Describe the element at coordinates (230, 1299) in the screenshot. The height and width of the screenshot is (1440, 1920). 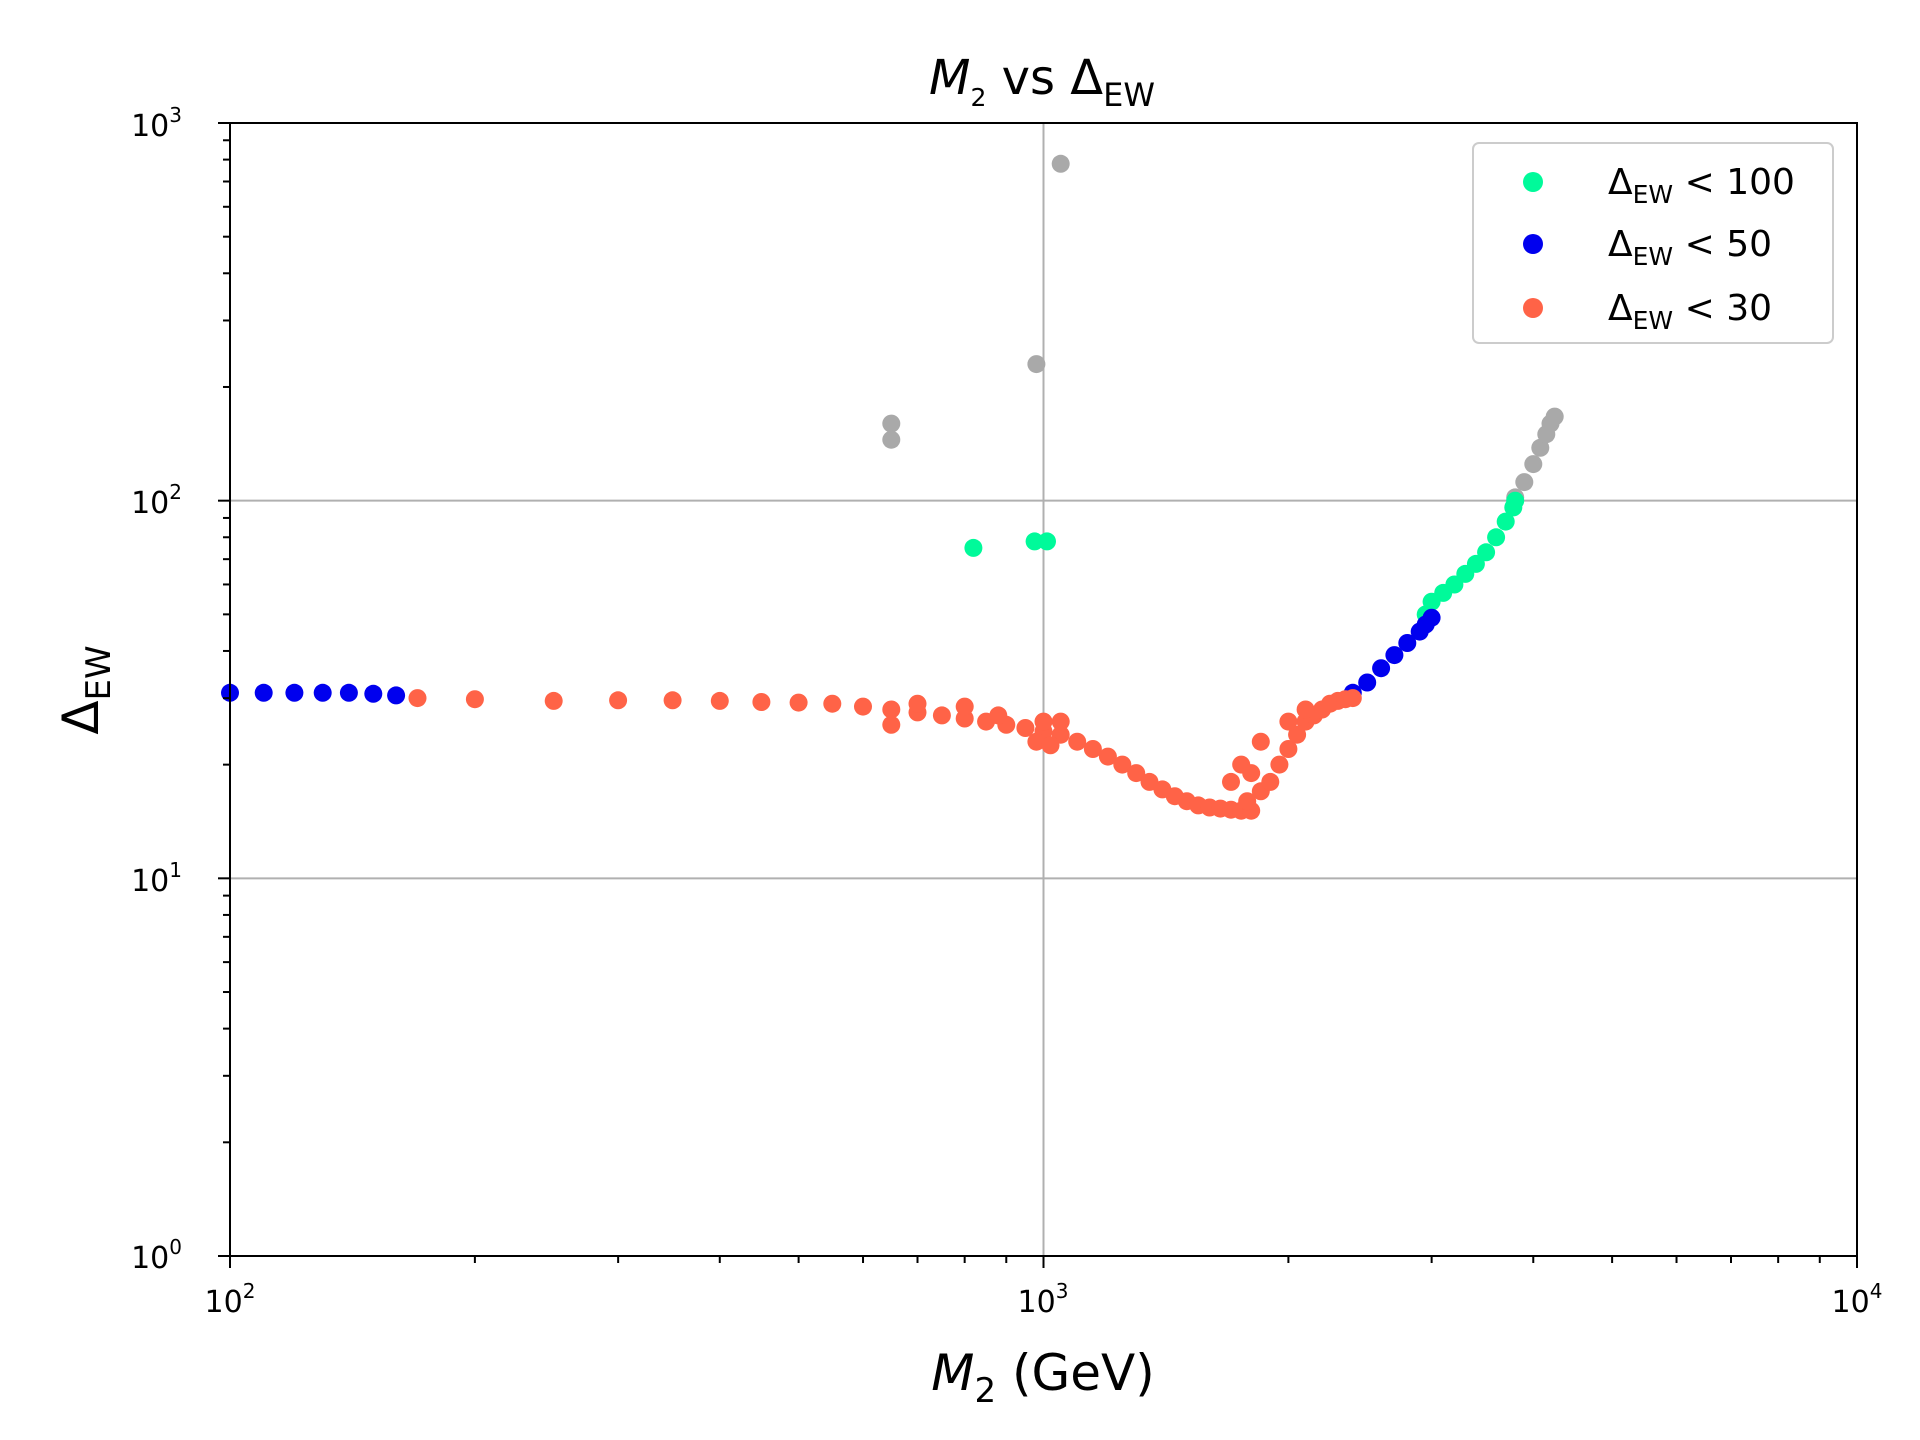
I see `x-tick-label-100: 10²` at that location.